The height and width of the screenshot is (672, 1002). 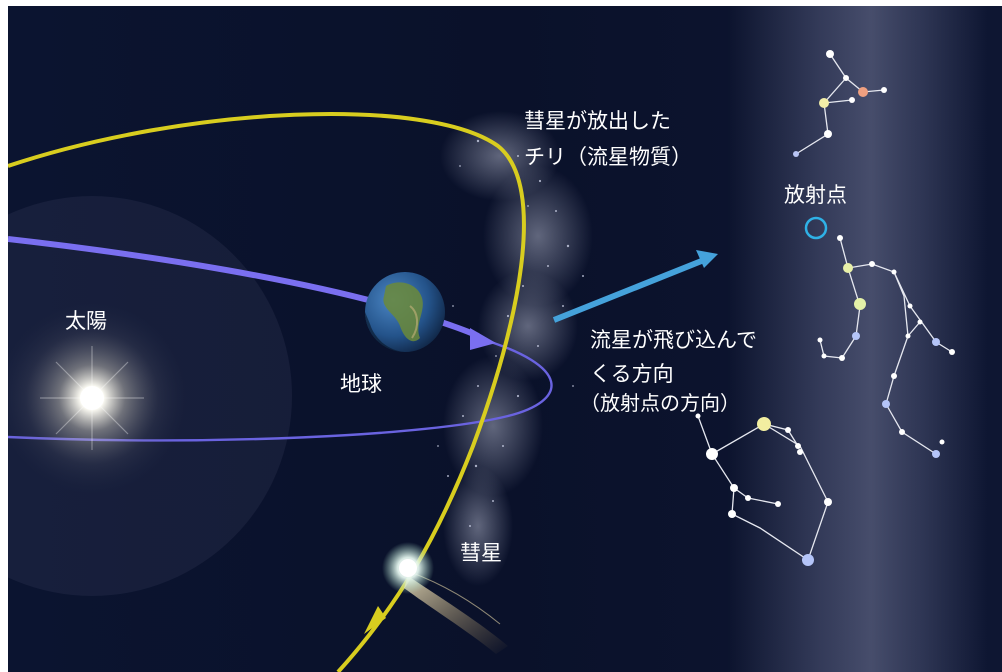 I want to click on earth-label: 地球, so click(x=361, y=384).